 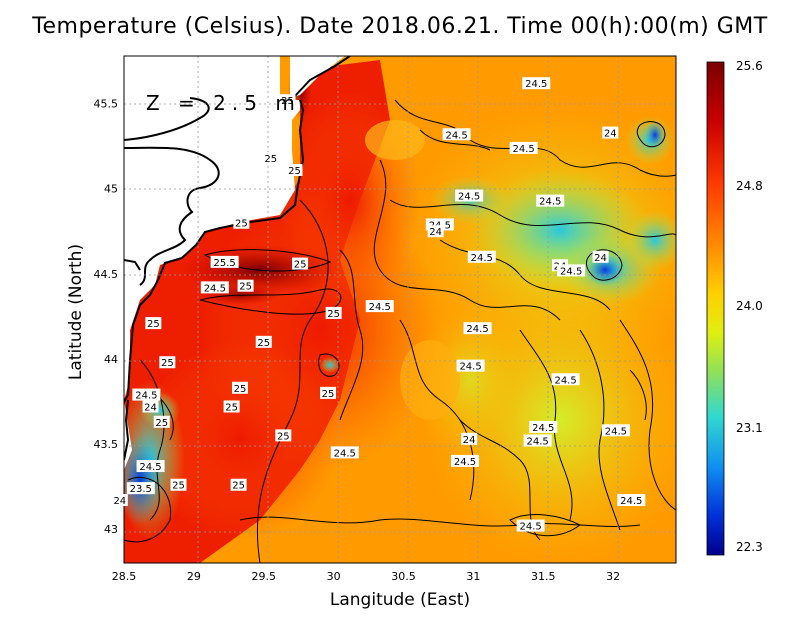 I want to click on y-tick-label: 45.5, so click(x=106, y=104).